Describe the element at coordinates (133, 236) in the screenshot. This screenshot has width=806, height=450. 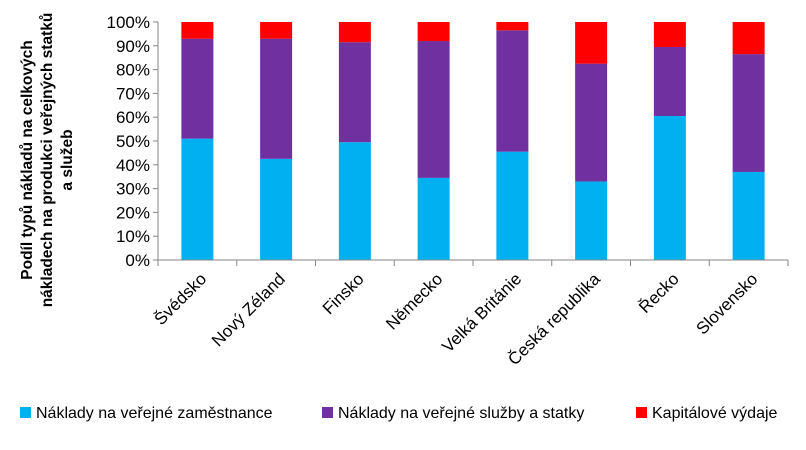
I see `y-tick-label: 10%` at that location.